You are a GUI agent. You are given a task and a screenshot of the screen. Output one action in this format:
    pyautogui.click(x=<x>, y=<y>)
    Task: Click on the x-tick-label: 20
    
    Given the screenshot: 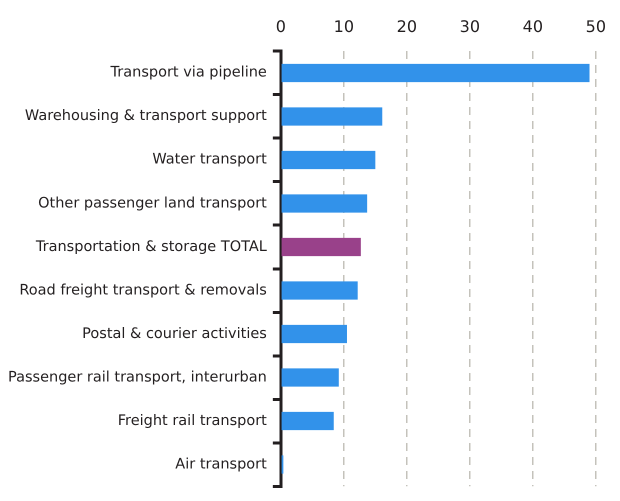 What is the action you would take?
    pyautogui.click(x=407, y=26)
    